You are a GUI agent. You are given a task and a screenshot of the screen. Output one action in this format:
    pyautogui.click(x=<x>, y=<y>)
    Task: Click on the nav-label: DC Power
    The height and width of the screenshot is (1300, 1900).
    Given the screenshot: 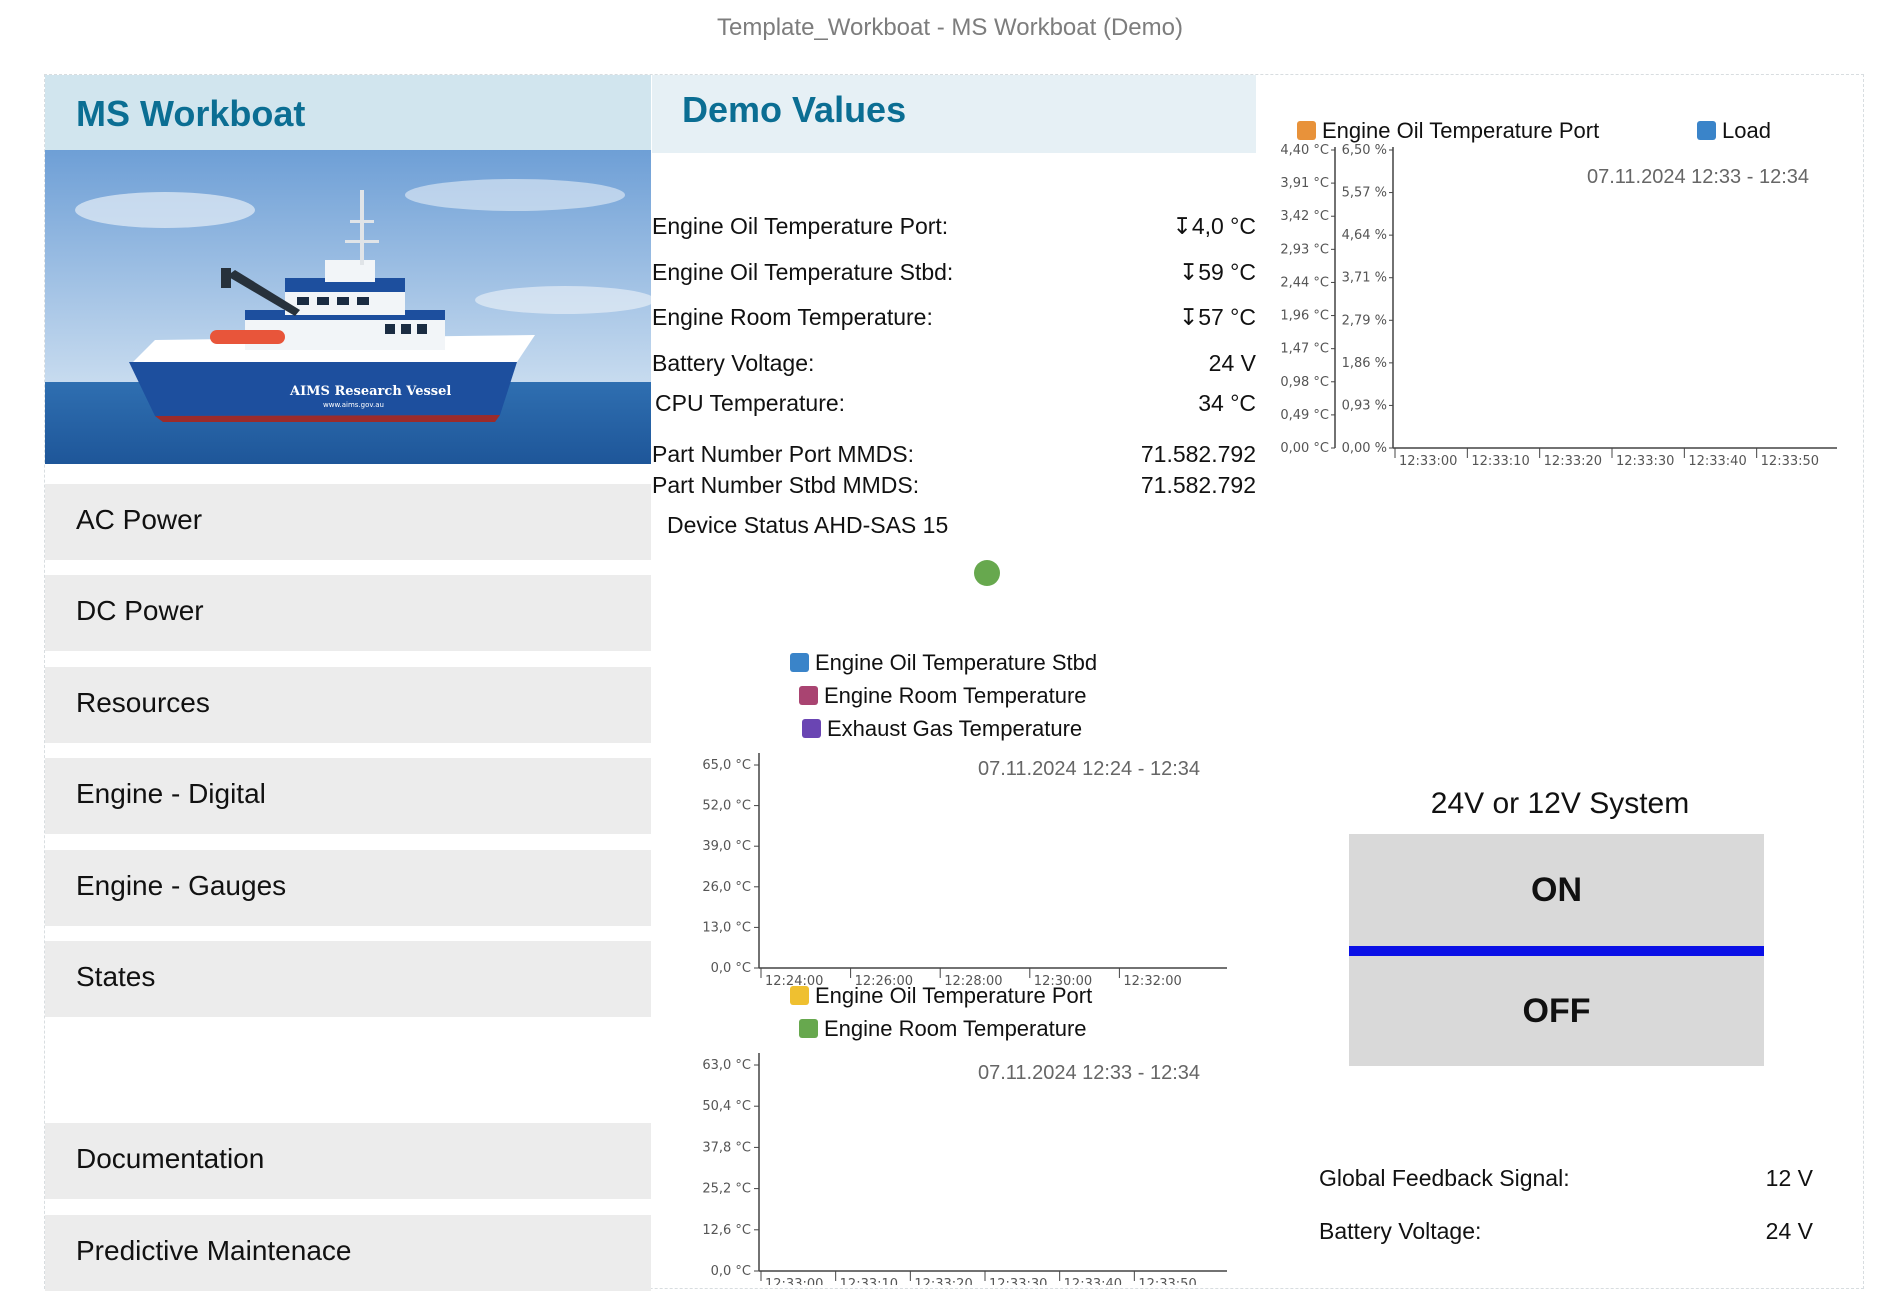 What is the action you would take?
    pyautogui.click(x=140, y=610)
    